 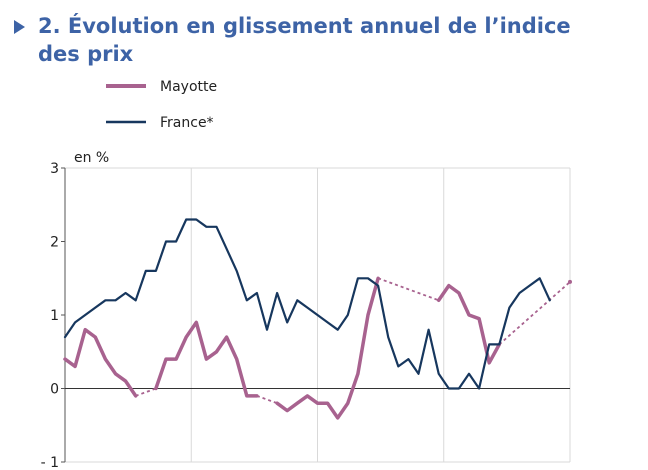 What do you see at coordinates (187, 123) in the screenshot?
I see `legend-label: France*` at bounding box center [187, 123].